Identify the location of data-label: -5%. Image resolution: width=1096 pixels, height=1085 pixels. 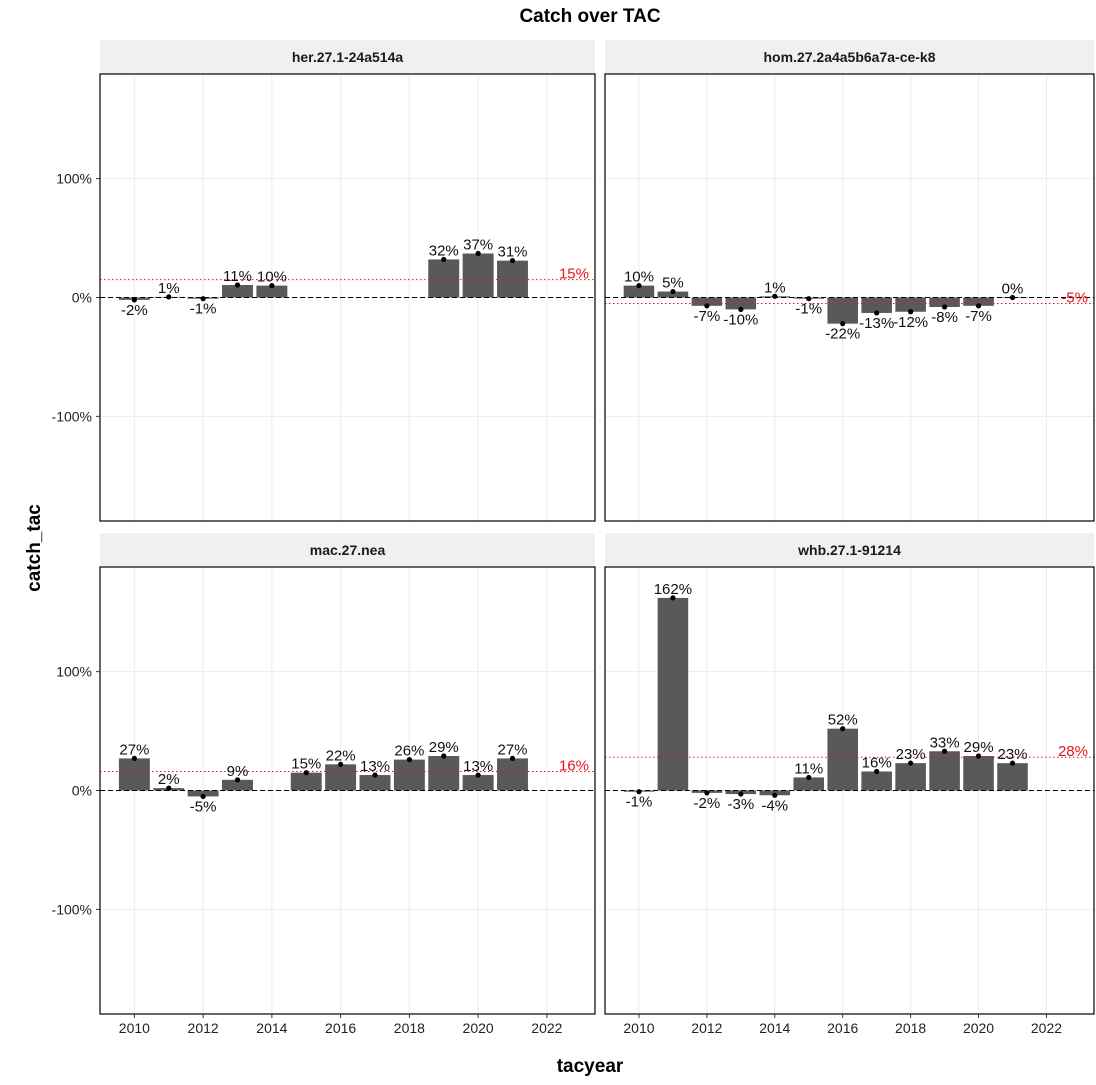
(203, 806).